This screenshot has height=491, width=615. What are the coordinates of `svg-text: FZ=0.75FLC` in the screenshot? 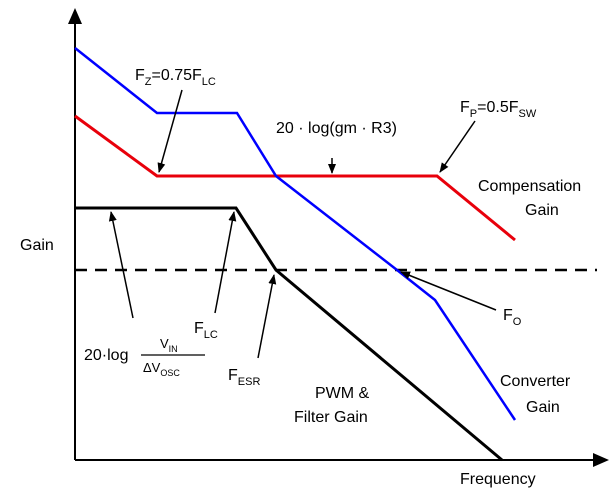 It's located at (175, 77).